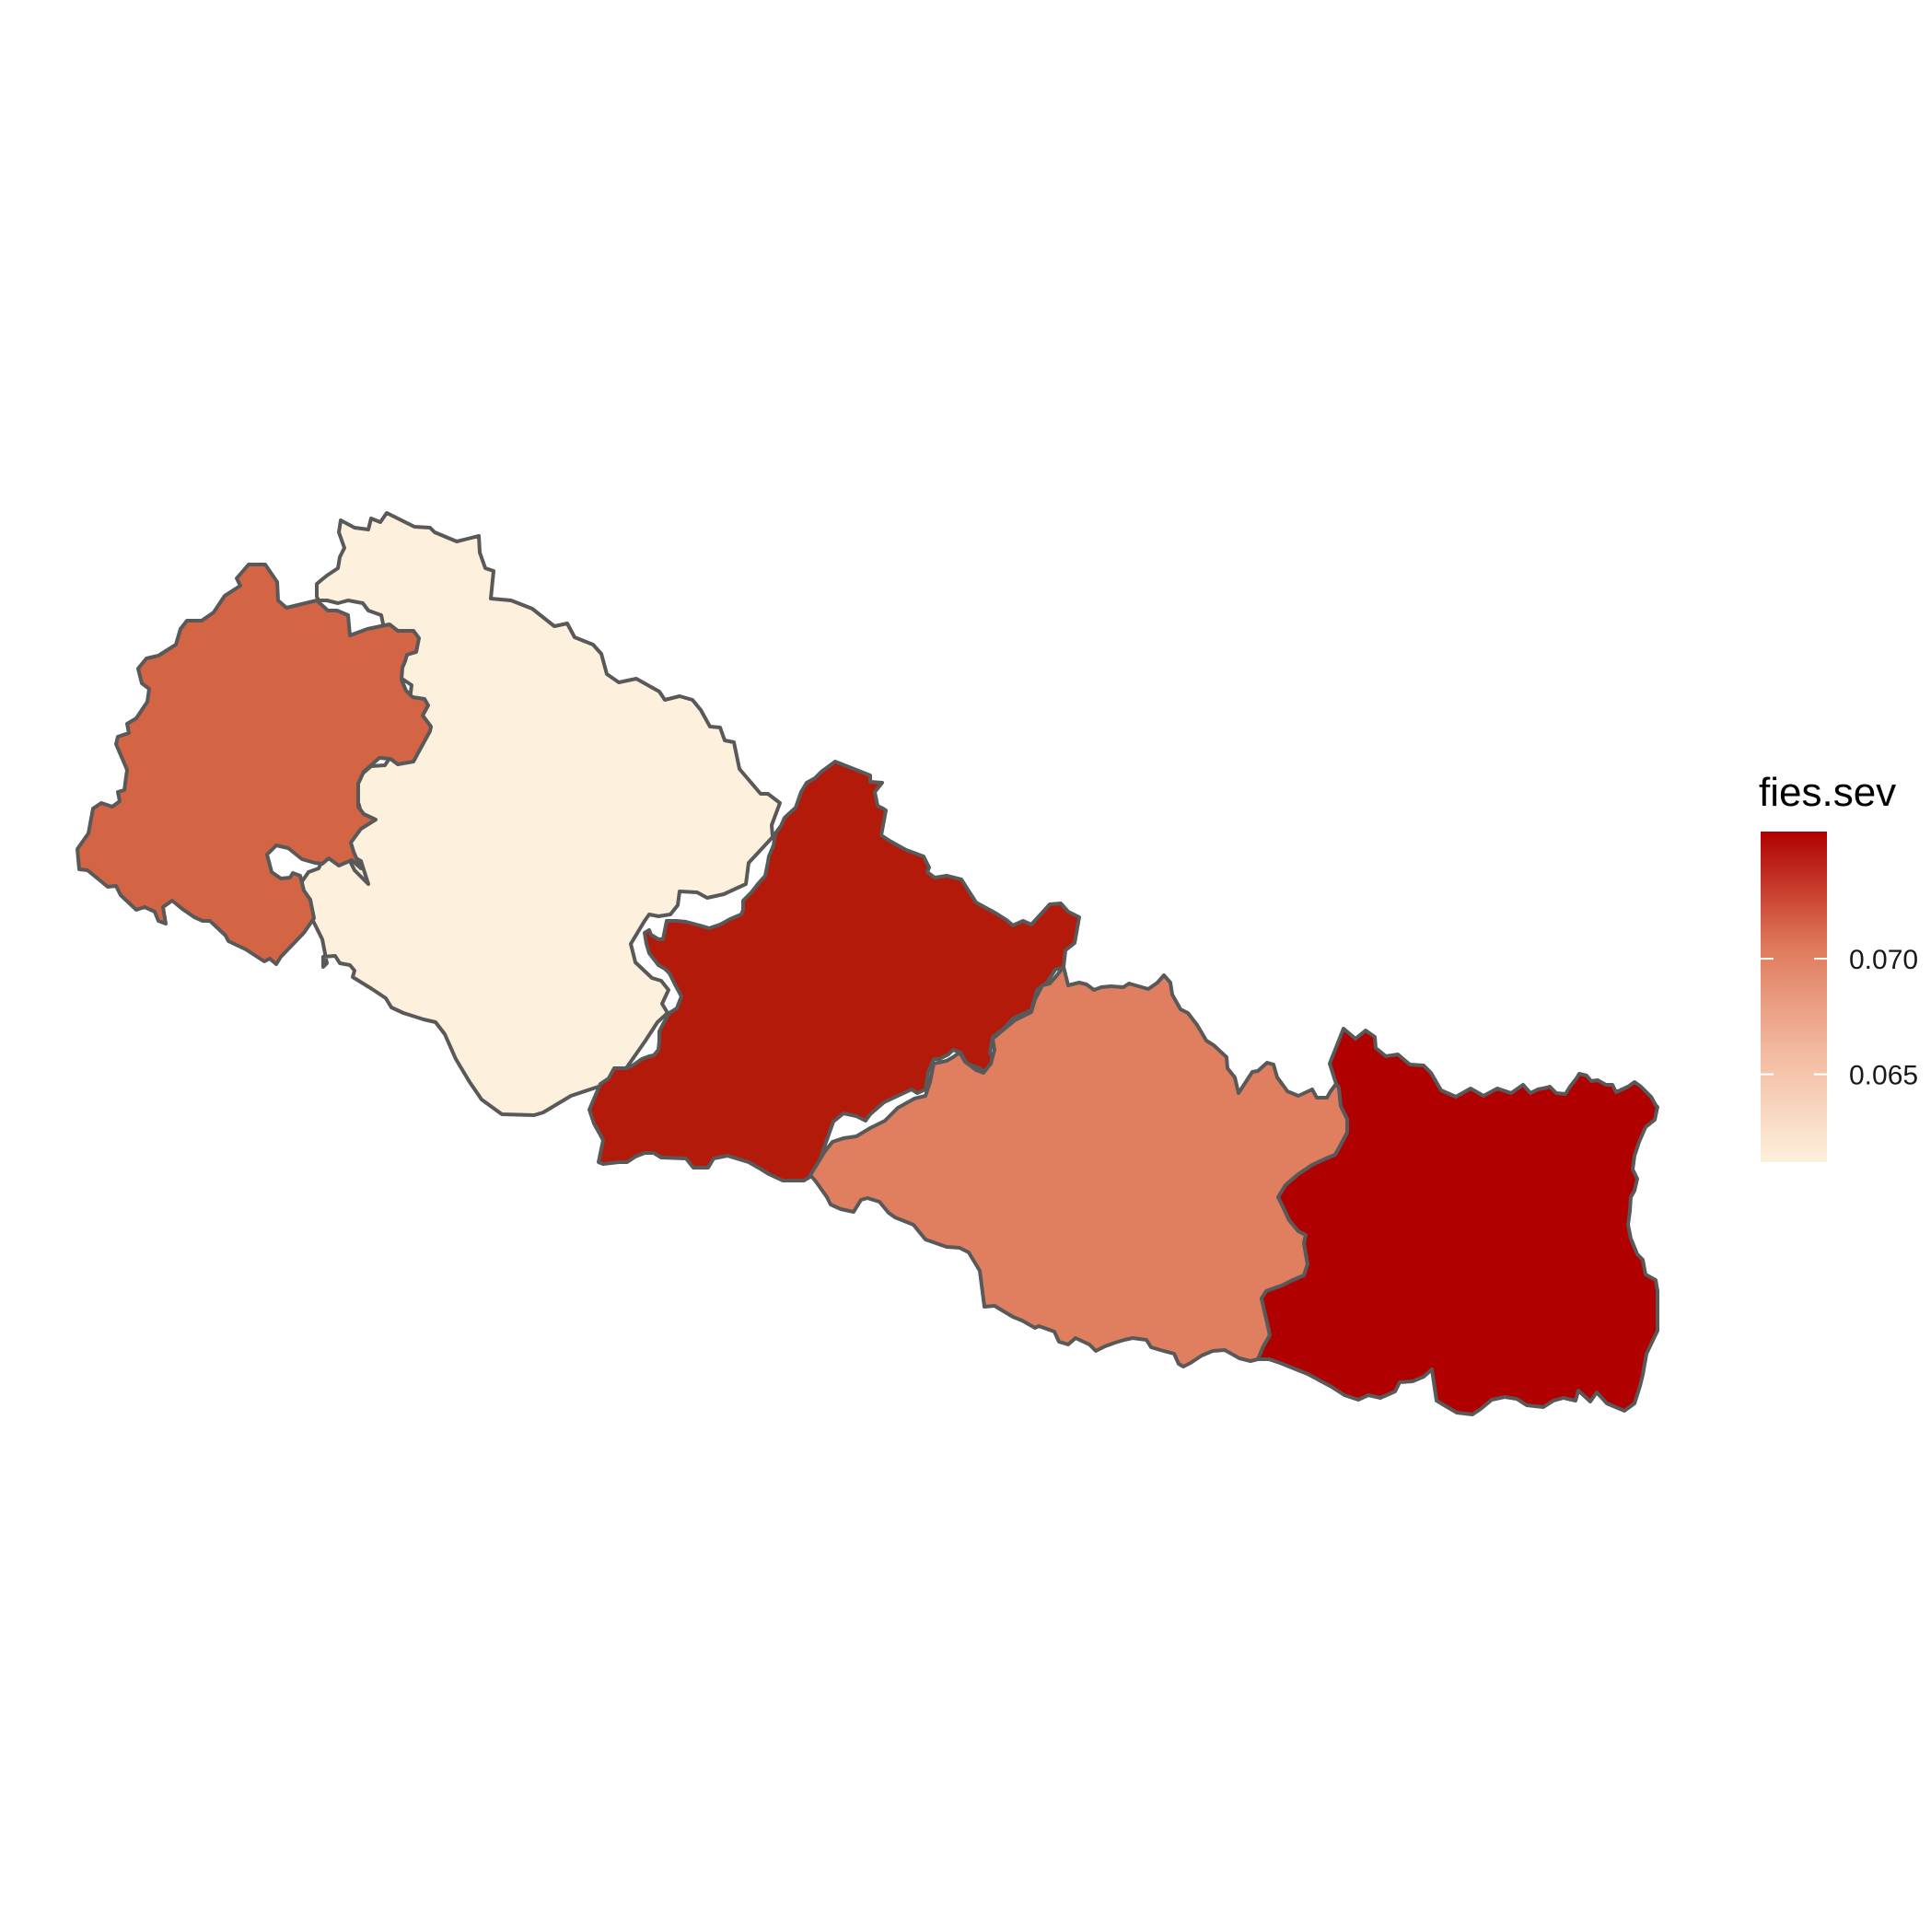 The width and height of the screenshot is (1931, 1932). I want to click on legend-ticks: 0.070 0.065, so click(1839, 1018).